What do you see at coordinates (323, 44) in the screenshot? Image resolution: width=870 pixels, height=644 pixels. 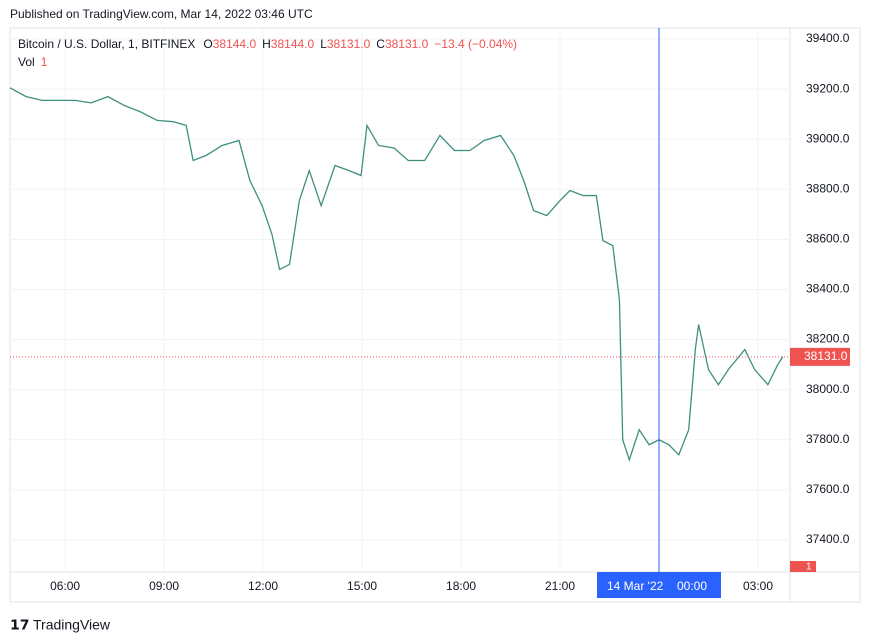 I see `ohlc-key: L` at bounding box center [323, 44].